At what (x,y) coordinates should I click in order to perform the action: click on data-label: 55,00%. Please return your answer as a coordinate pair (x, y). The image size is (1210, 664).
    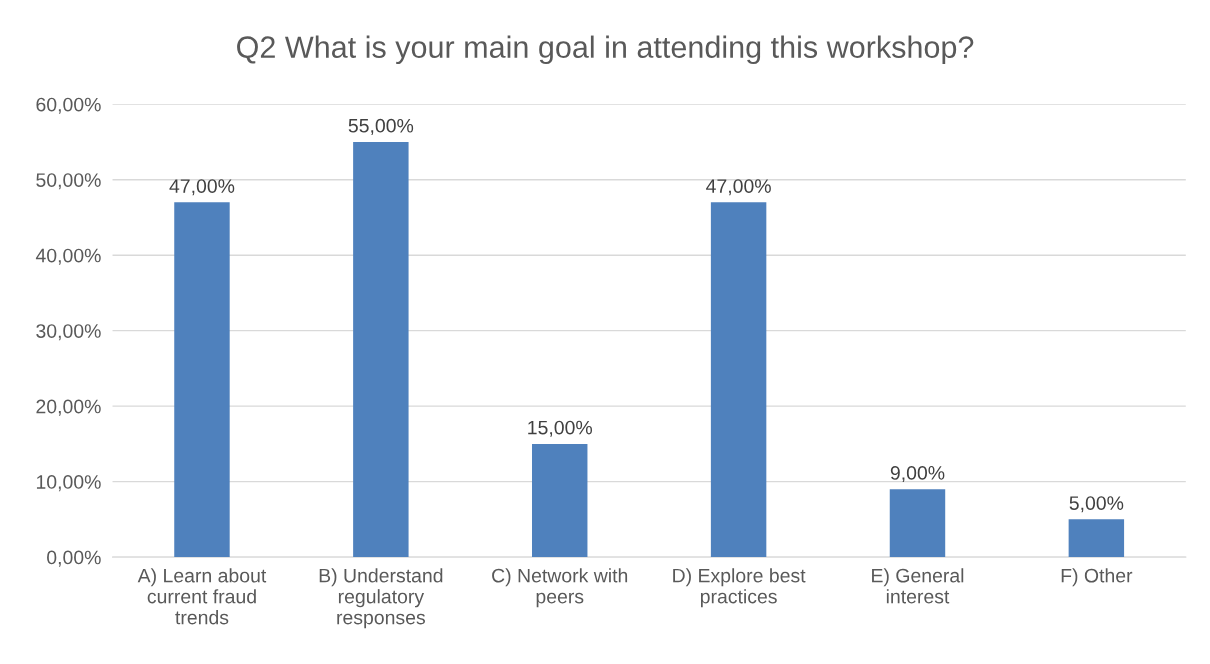
    Looking at the image, I should click on (381, 126).